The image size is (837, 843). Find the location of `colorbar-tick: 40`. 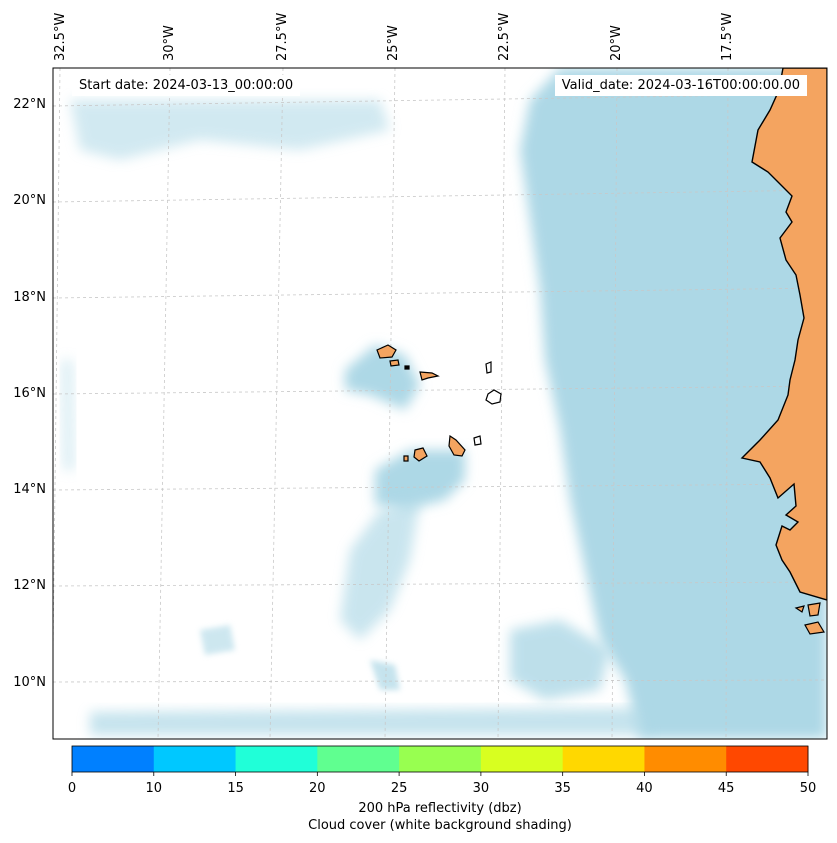

colorbar-tick: 40 is located at coordinates (644, 788).